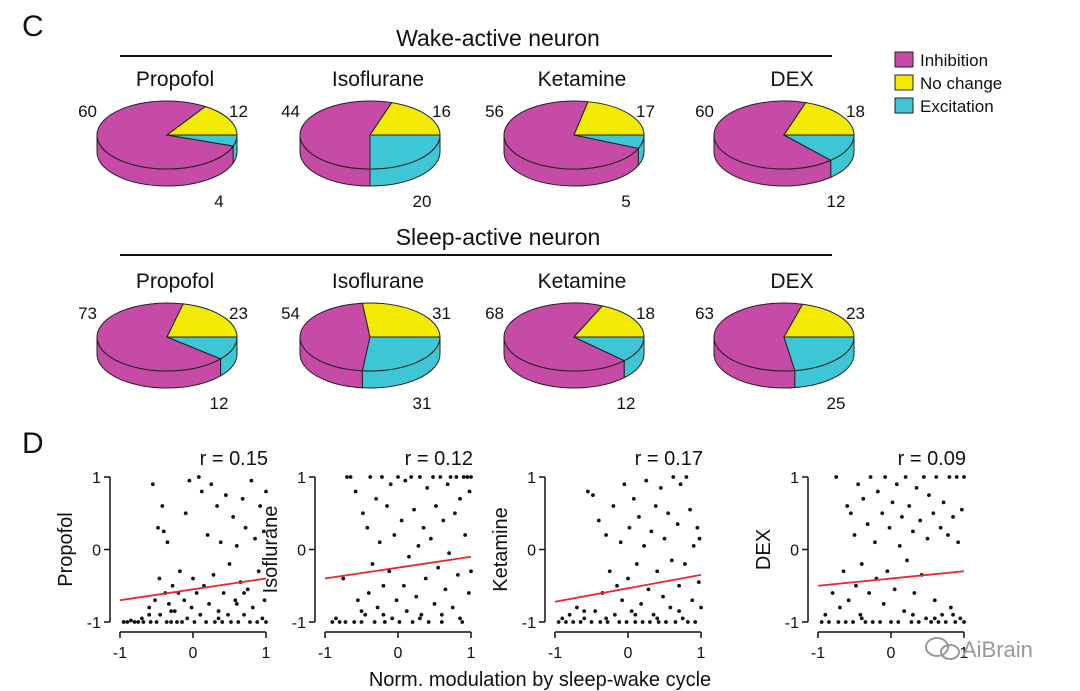 This screenshot has height=691, width=1080. What do you see at coordinates (564, 337) in the screenshot?
I see `pie-slice-inhibition` at bounding box center [564, 337].